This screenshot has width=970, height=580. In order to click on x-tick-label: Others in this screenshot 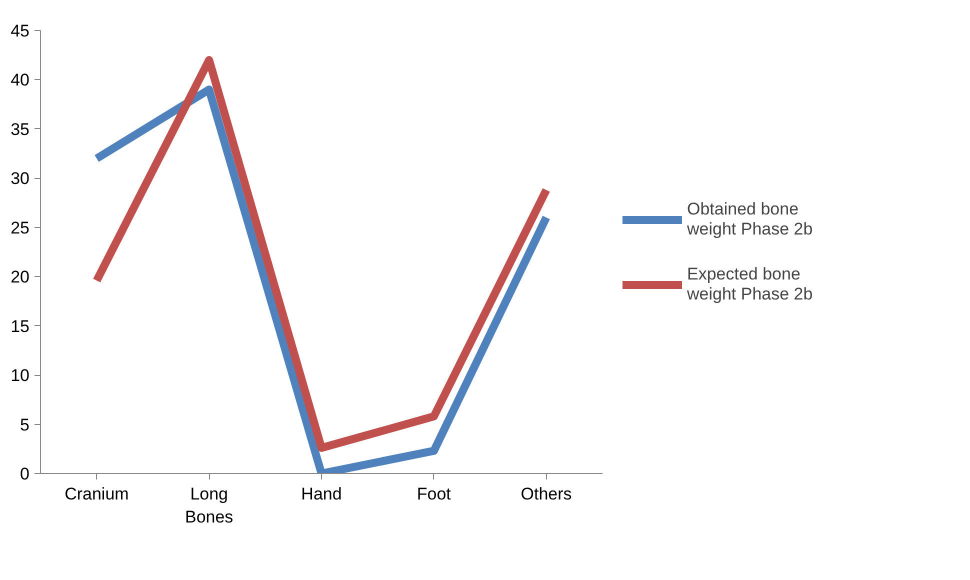, I will do `click(546, 494)`.